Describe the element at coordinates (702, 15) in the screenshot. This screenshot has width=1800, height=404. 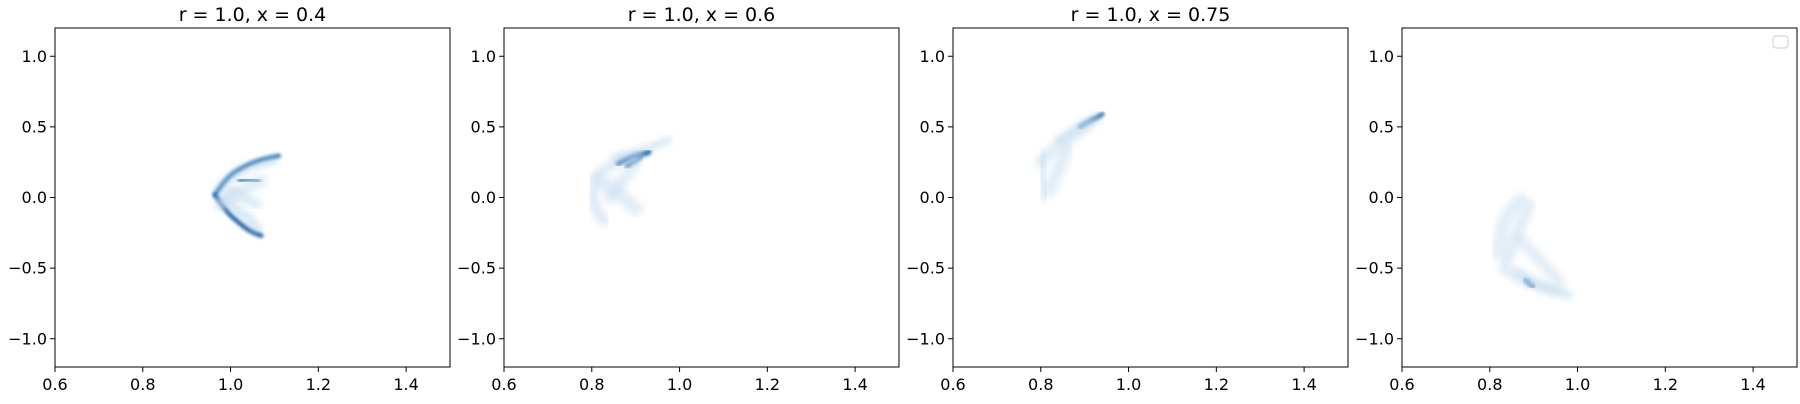
I see `subplot-title: r = 1.0, x = 0.6` at that location.